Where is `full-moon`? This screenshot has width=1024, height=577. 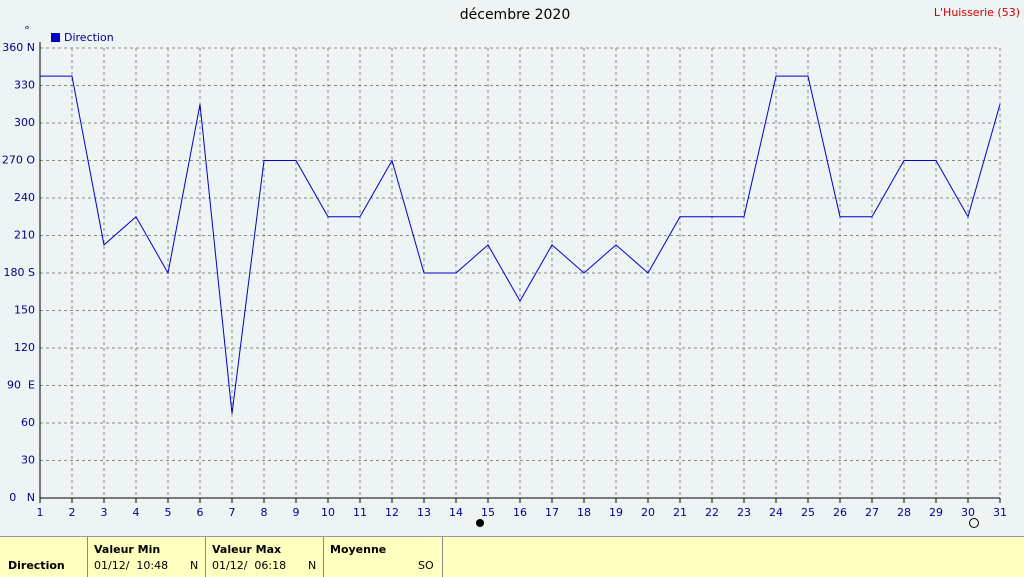
full-moon is located at coordinates (974, 523).